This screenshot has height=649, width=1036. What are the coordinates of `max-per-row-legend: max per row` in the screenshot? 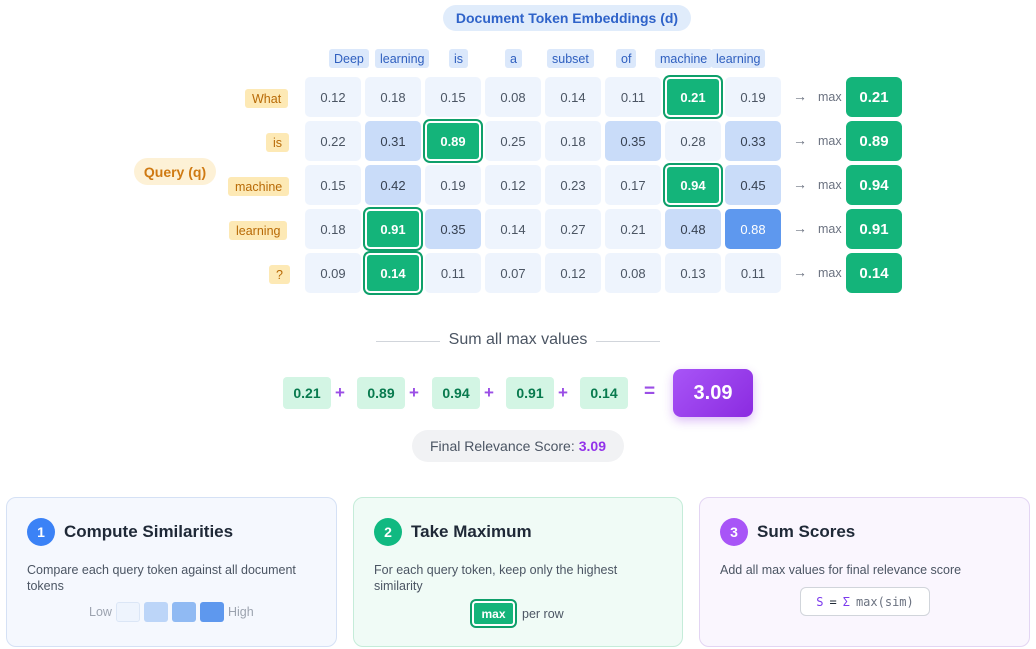 It's located at (518, 613).